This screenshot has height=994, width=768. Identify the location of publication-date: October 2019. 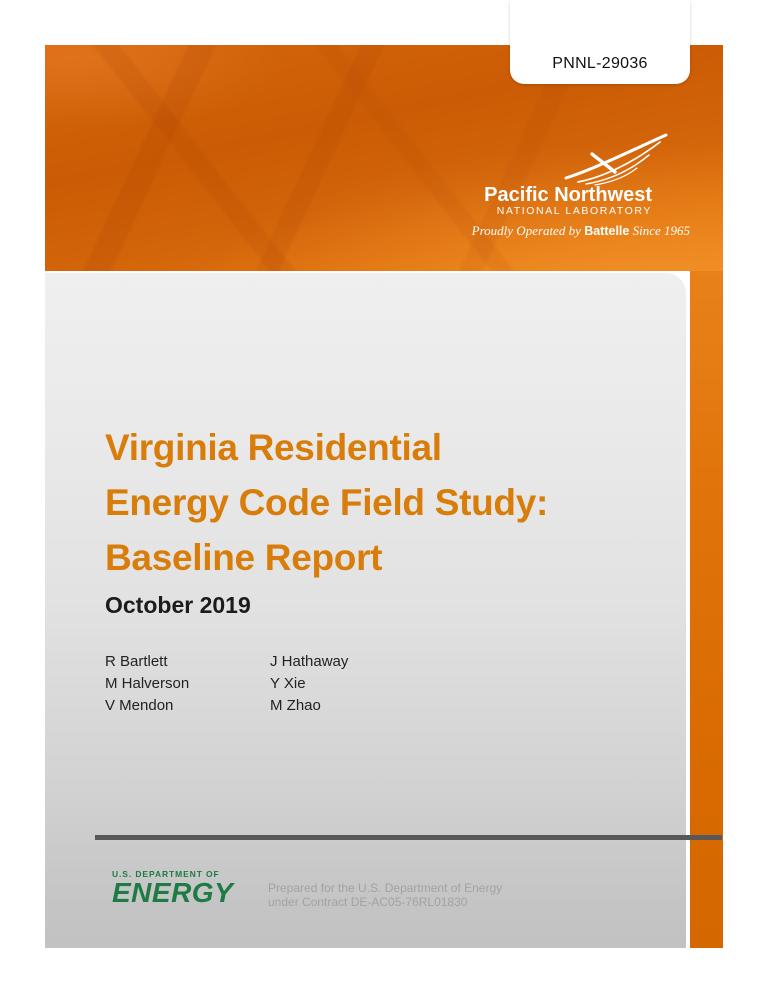
(178, 605).